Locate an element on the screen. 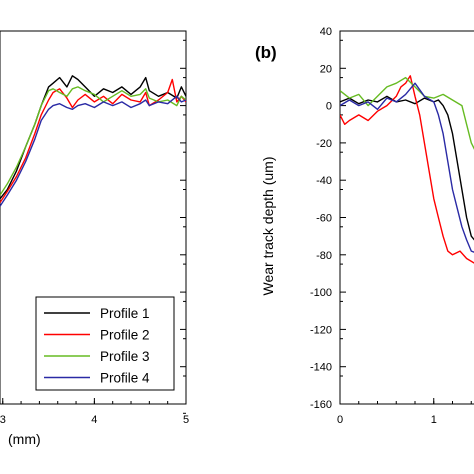 This screenshot has width=474, height=474. legend-label: Profile 1 is located at coordinates (125, 313).